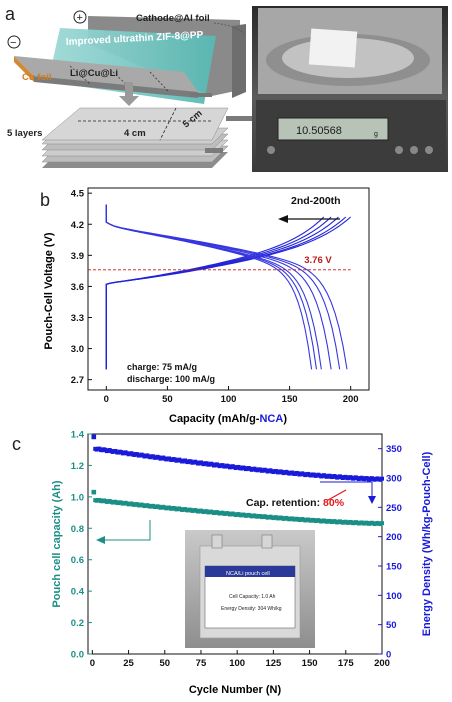  I want to click on c-ytick-left-label: 1.2, so click(77, 466).